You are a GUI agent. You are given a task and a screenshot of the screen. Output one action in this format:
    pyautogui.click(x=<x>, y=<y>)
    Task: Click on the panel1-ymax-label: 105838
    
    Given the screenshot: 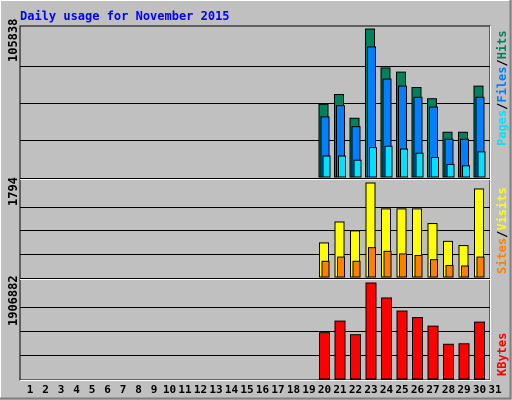 What is the action you would take?
    pyautogui.click(x=13, y=40)
    